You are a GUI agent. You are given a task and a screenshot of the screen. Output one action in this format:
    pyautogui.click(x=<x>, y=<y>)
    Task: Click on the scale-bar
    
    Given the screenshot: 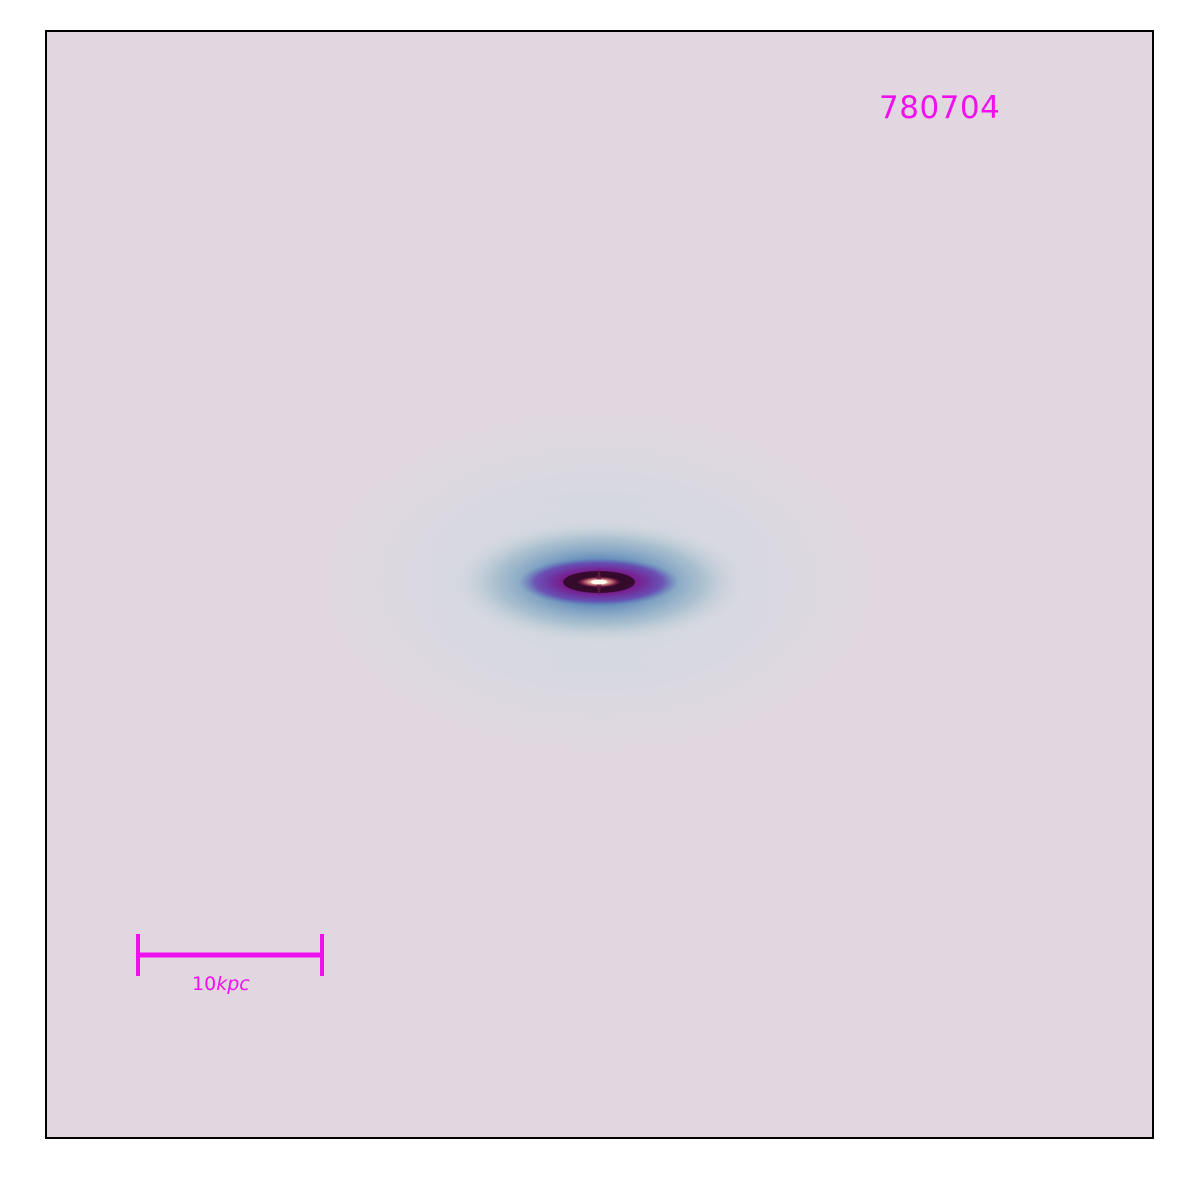 What is the action you would take?
    pyautogui.click(x=230, y=954)
    